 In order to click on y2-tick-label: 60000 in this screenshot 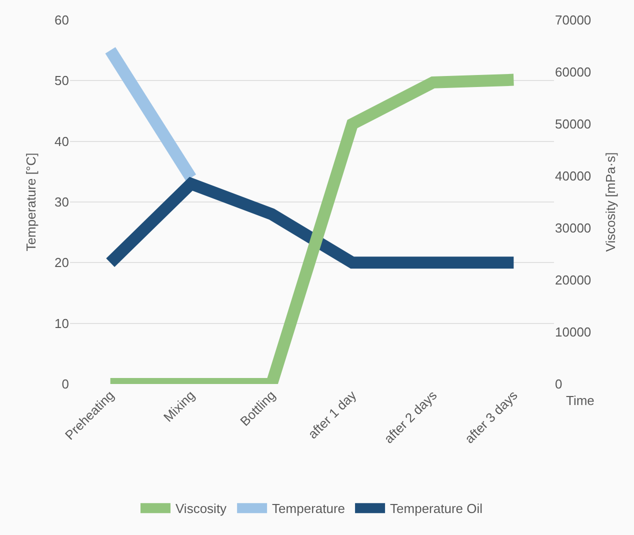, I will do `click(573, 72)`.